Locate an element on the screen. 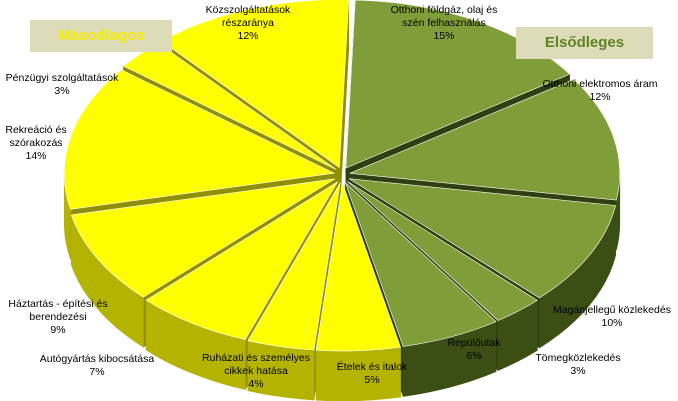 This screenshot has height=401, width=678. slice-label-5: Ételek és italok 5% is located at coordinates (372, 374).